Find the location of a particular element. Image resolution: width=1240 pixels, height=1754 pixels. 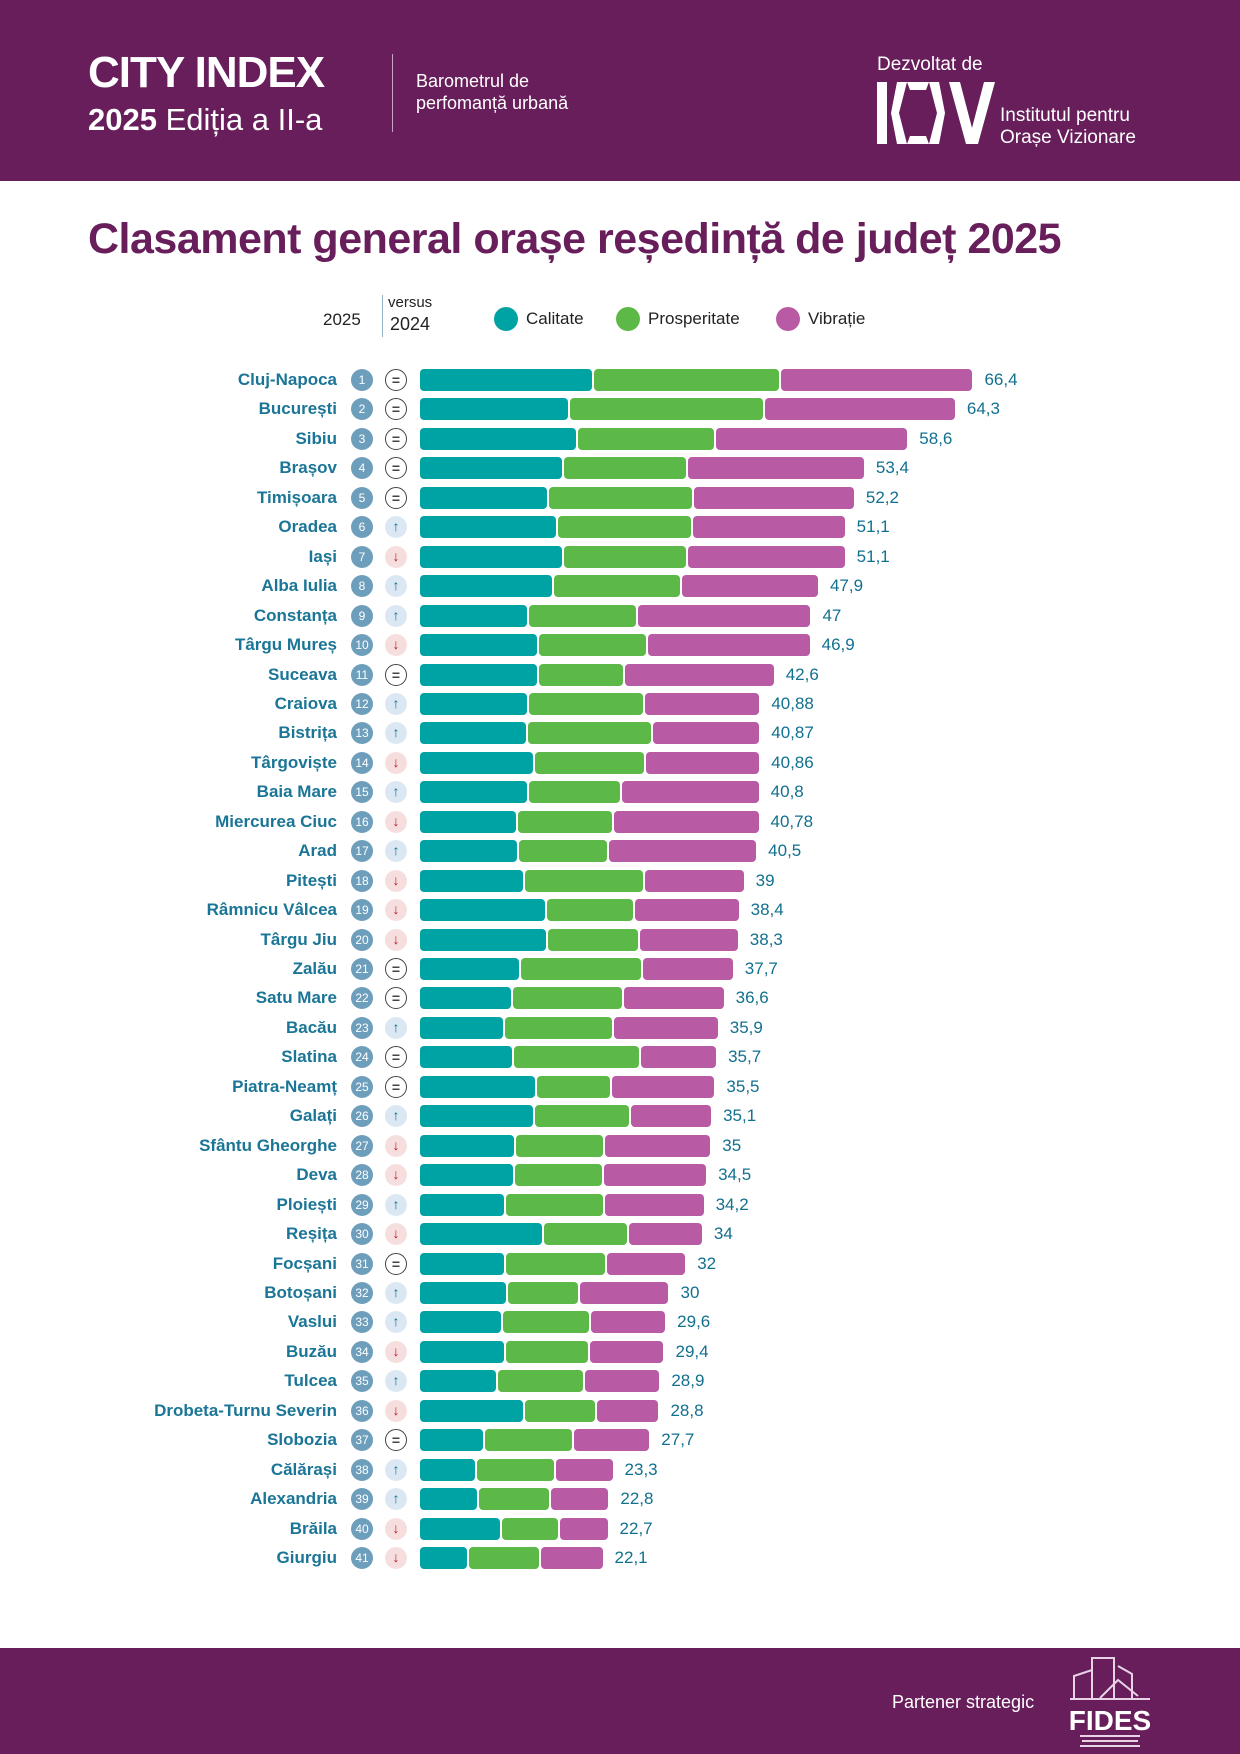

rank-badge: 5 is located at coordinates (362, 497).